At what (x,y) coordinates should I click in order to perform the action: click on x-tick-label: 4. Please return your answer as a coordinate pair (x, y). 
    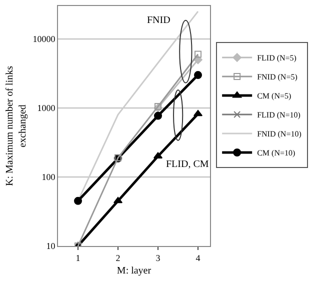
    Looking at the image, I should click on (198, 257).